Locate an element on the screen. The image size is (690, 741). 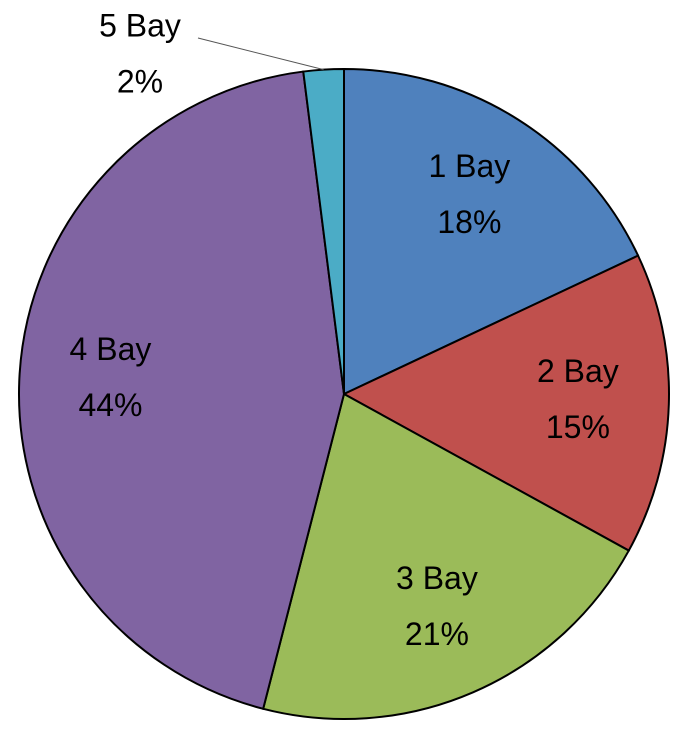
slice-value-label: 18% is located at coordinates (469, 222).